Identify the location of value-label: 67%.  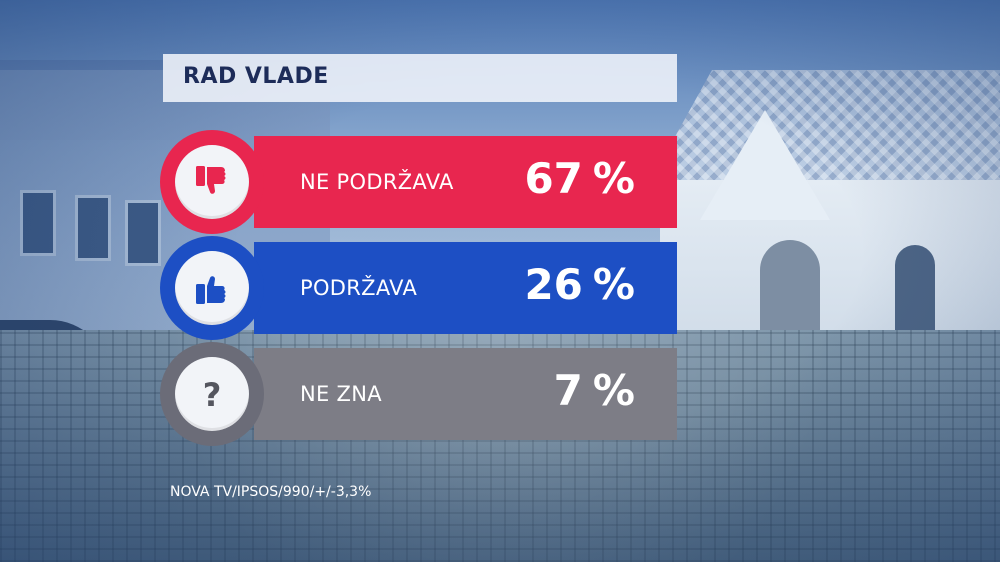
(579, 178).